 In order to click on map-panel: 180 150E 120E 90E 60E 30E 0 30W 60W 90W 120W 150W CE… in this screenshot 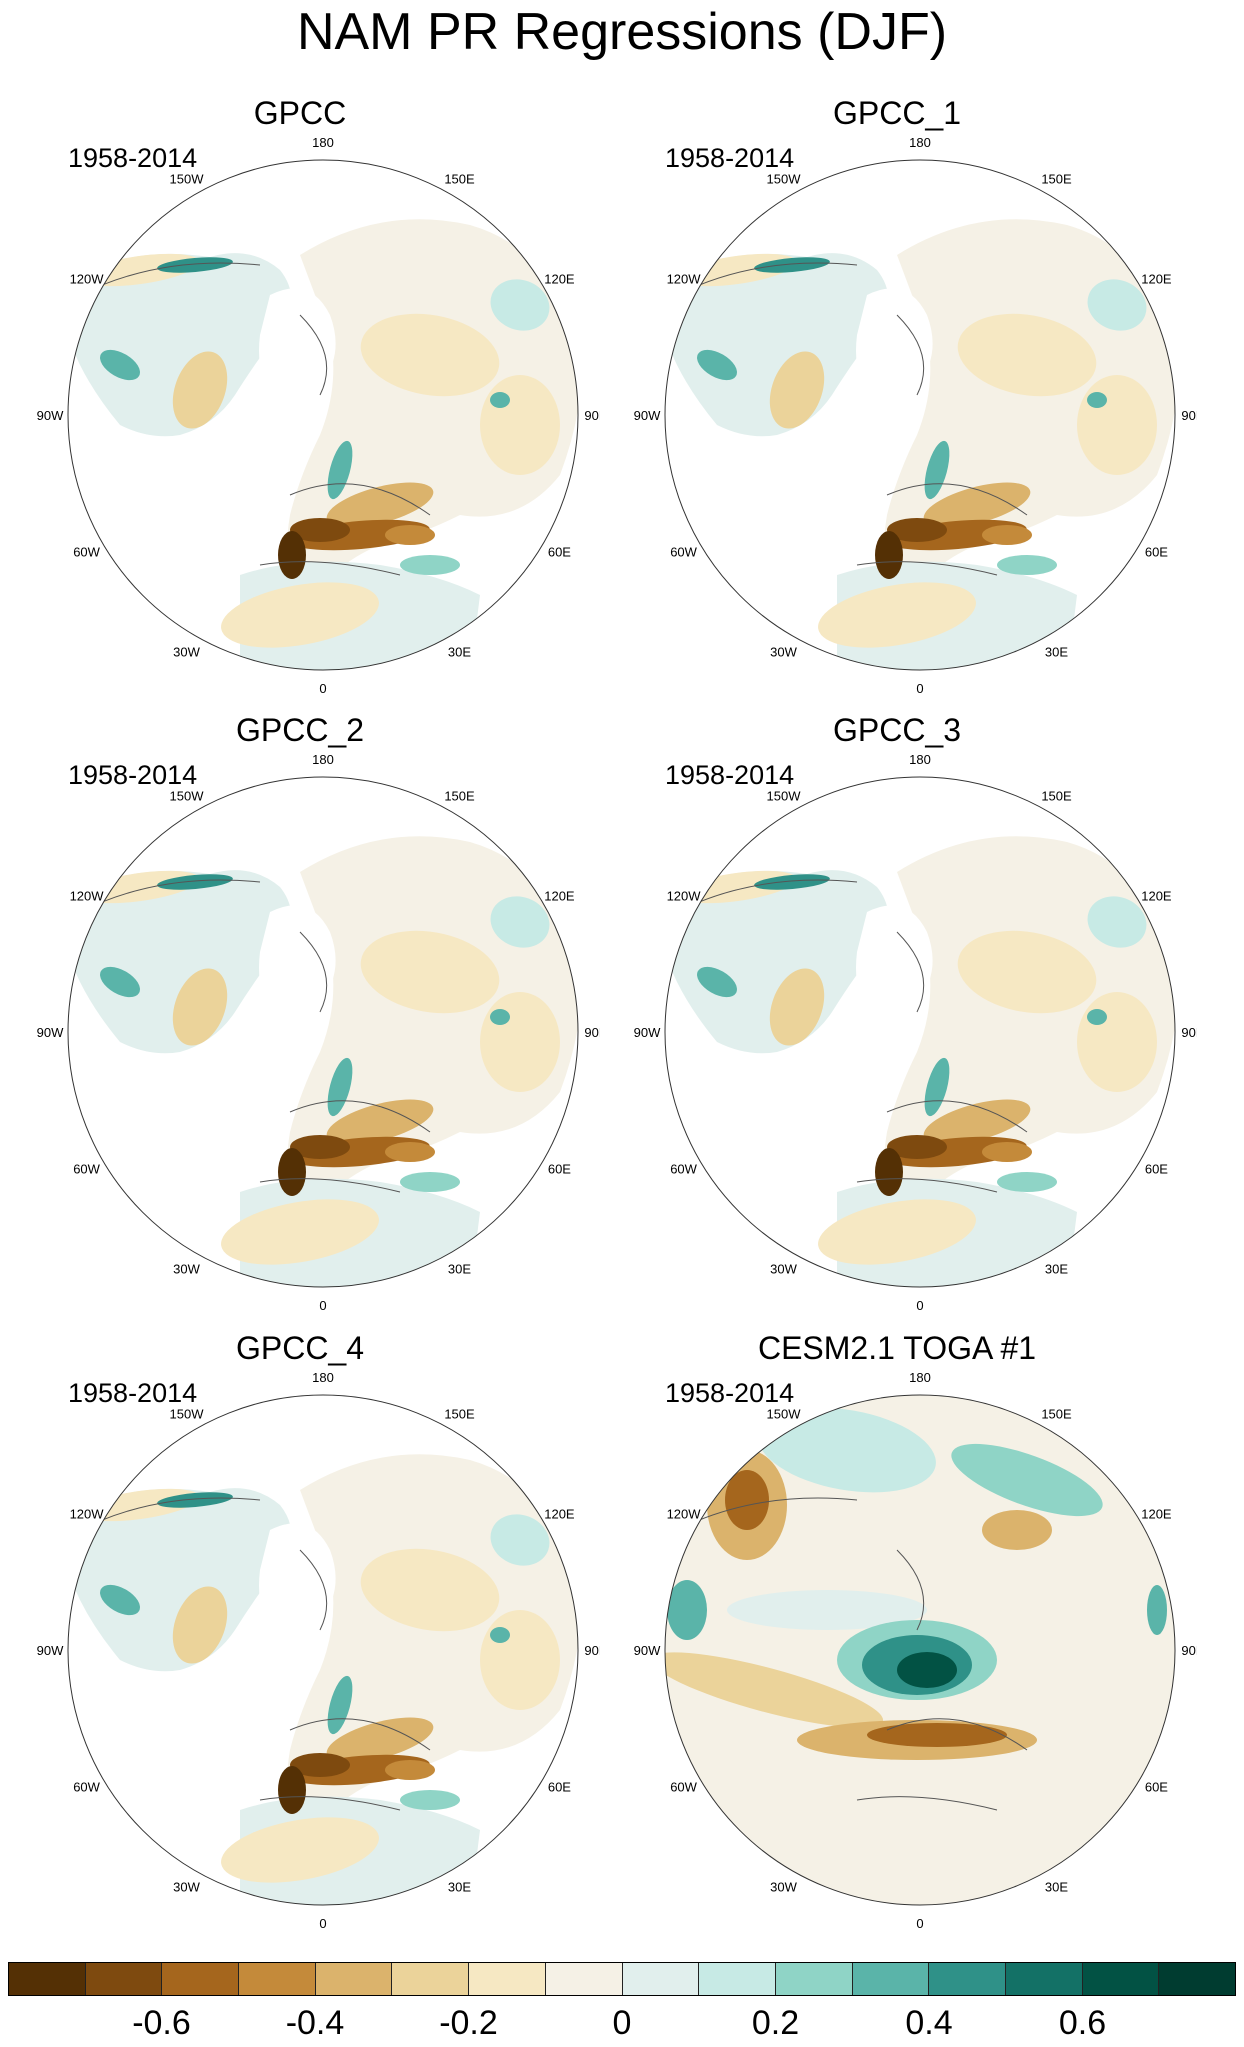, I will do `click(897, 1640)`.